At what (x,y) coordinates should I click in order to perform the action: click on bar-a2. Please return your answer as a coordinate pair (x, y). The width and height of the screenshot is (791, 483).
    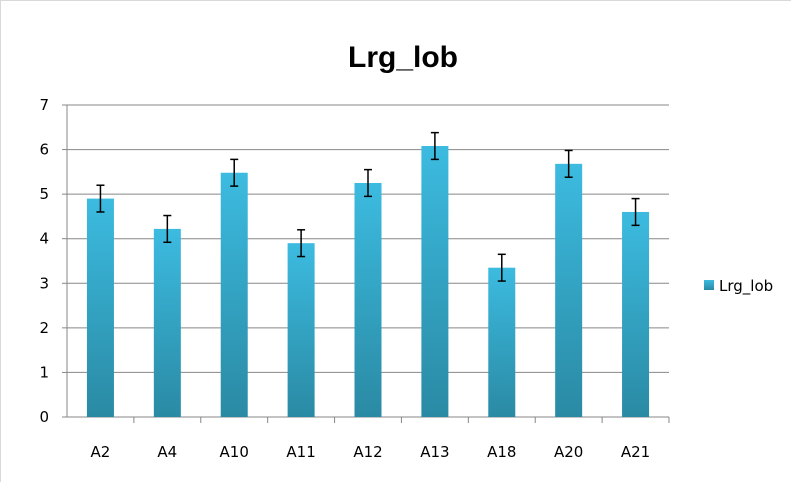
    Looking at the image, I should click on (100, 307).